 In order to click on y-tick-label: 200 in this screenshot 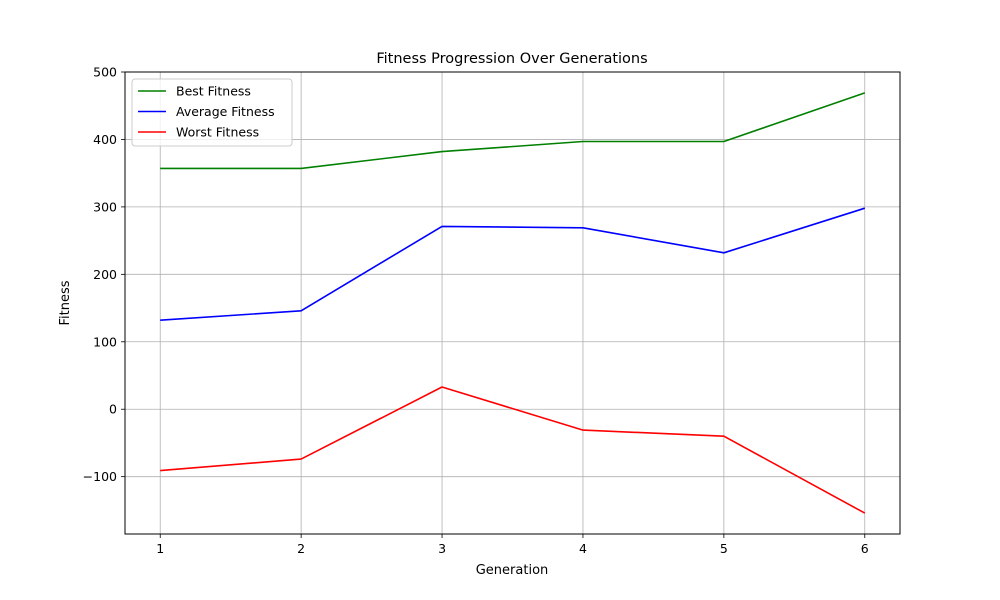, I will do `click(105, 274)`.